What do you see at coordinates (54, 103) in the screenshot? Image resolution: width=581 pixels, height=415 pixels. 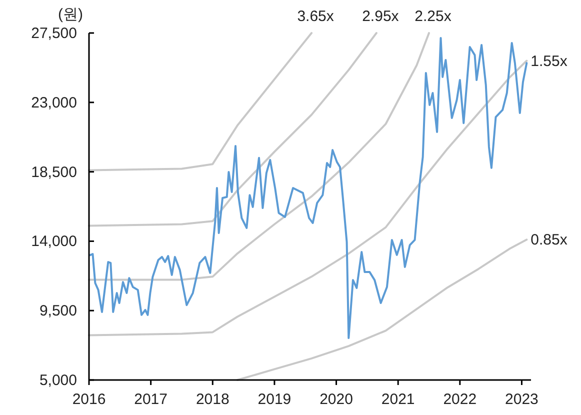 I see `ytick: 23,000` at bounding box center [54, 103].